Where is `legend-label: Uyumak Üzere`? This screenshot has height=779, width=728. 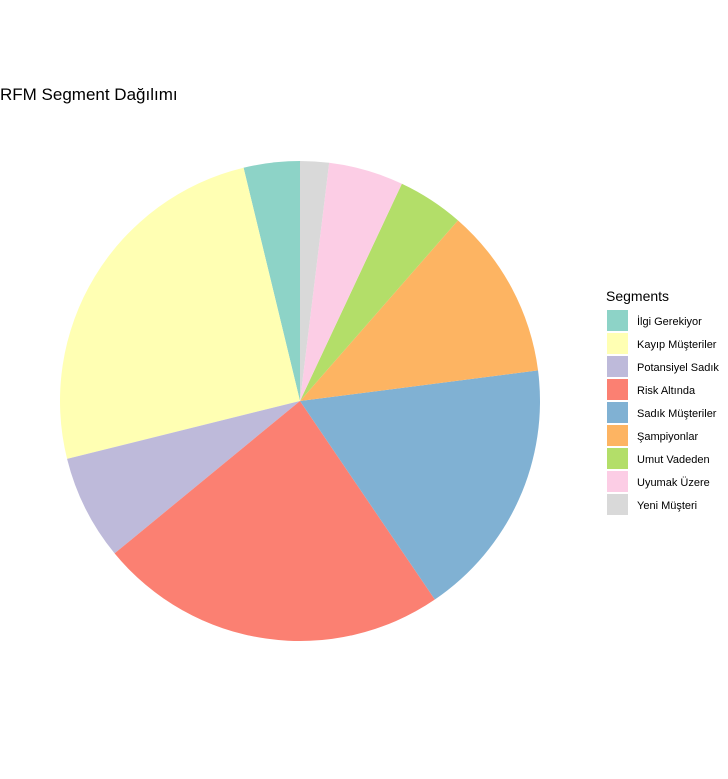 legend-label: Uyumak Üzere is located at coordinates (673, 483).